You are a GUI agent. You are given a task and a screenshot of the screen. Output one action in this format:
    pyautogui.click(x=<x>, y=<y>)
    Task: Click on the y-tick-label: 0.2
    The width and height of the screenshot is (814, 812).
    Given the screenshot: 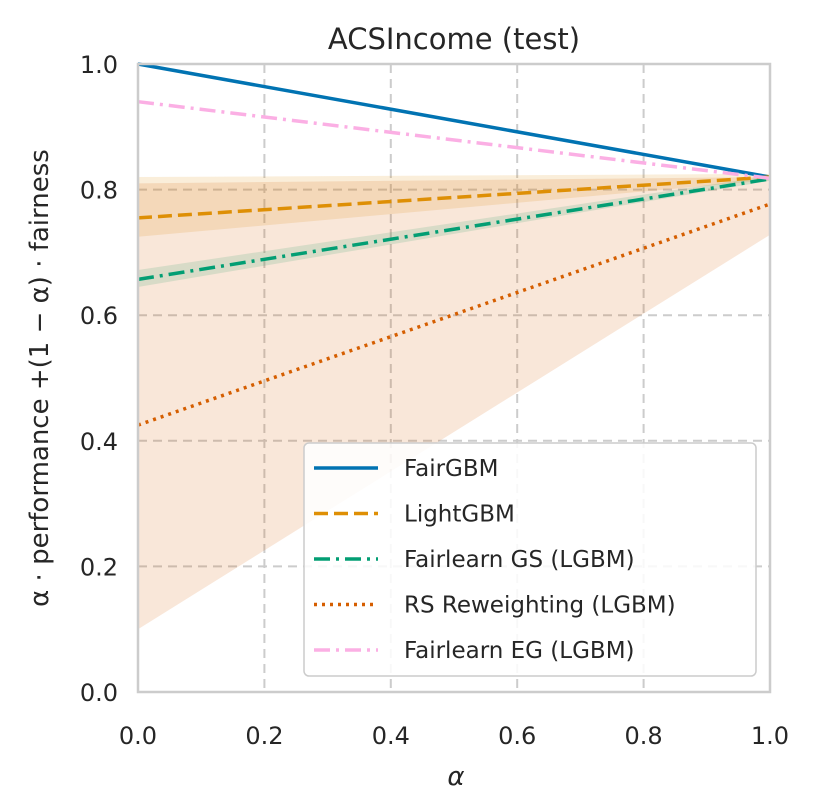 What is the action you would take?
    pyautogui.click(x=99, y=567)
    